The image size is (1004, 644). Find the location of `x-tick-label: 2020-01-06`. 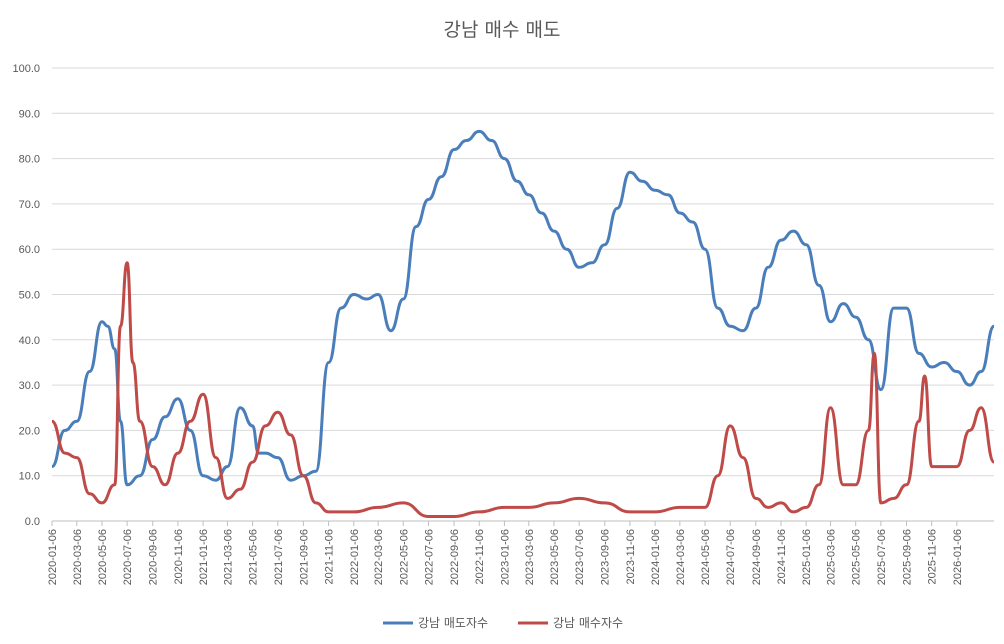

x-tick-label: 2020-01-06 is located at coordinates (53, 557).